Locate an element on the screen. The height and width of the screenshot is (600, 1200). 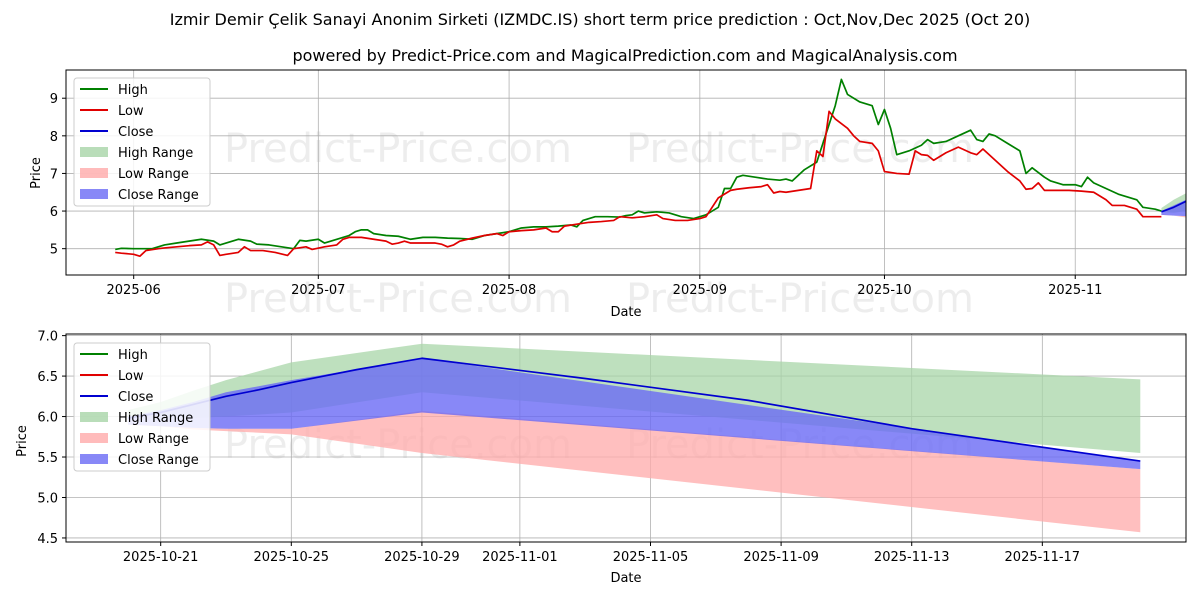
x-tick-label: 2025-10-29 is located at coordinates (422, 557).